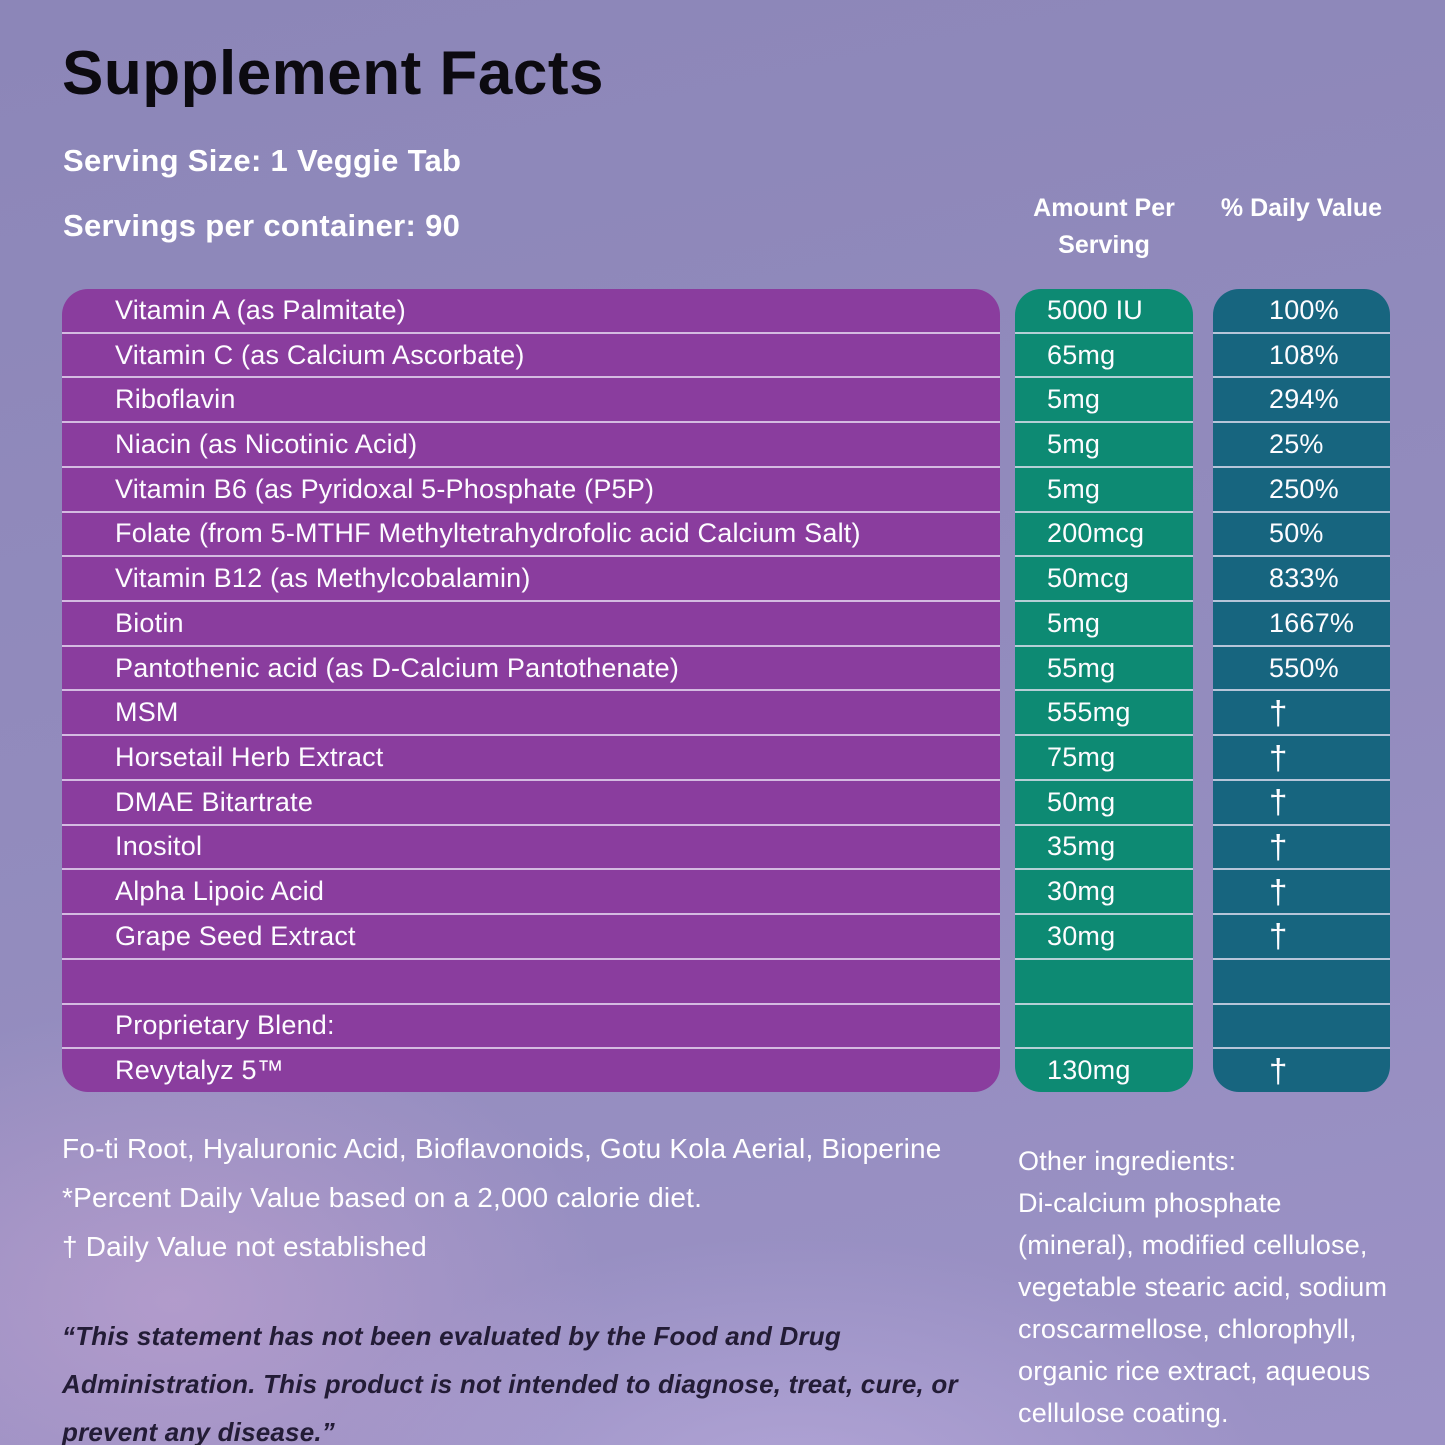 The image size is (1445, 1445). Describe the element at coordinates (1301, 398) in the screenshot. I see `daily-value-cell: 294%` at that location.